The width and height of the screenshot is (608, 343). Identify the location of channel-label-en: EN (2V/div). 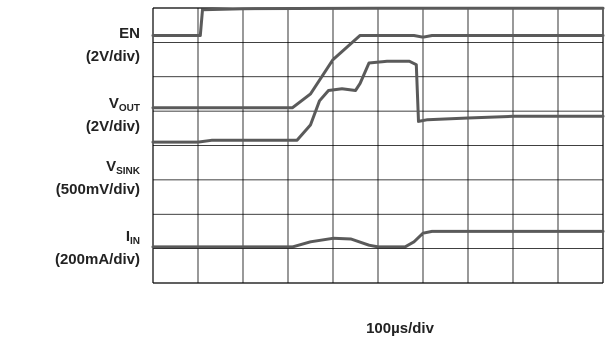
(70, 45).